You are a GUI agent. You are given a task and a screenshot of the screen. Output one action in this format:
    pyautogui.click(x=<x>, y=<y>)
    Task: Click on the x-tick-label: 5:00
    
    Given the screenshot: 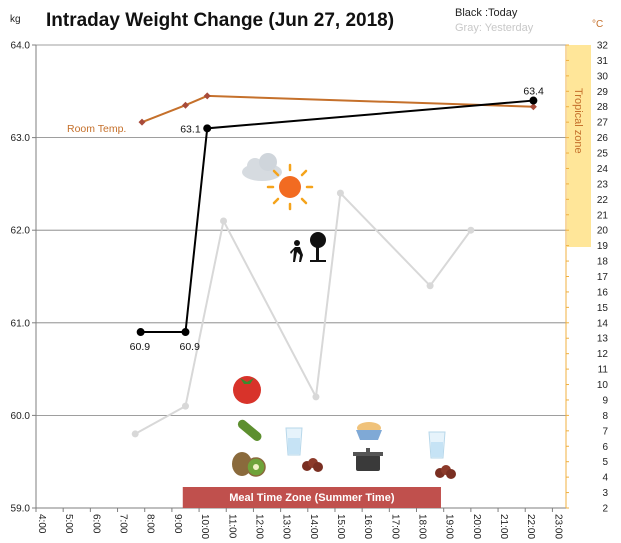 What is the action you would take?
    pyautogui.click(x=68, y=524)
    